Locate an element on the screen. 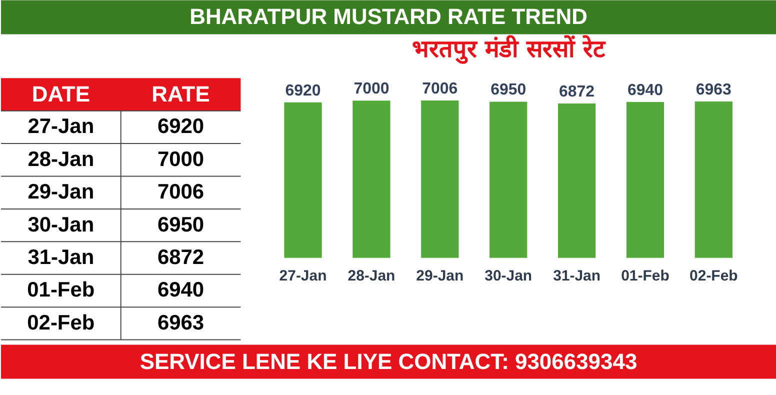  text: DATE is located at coordinates (61, 93).